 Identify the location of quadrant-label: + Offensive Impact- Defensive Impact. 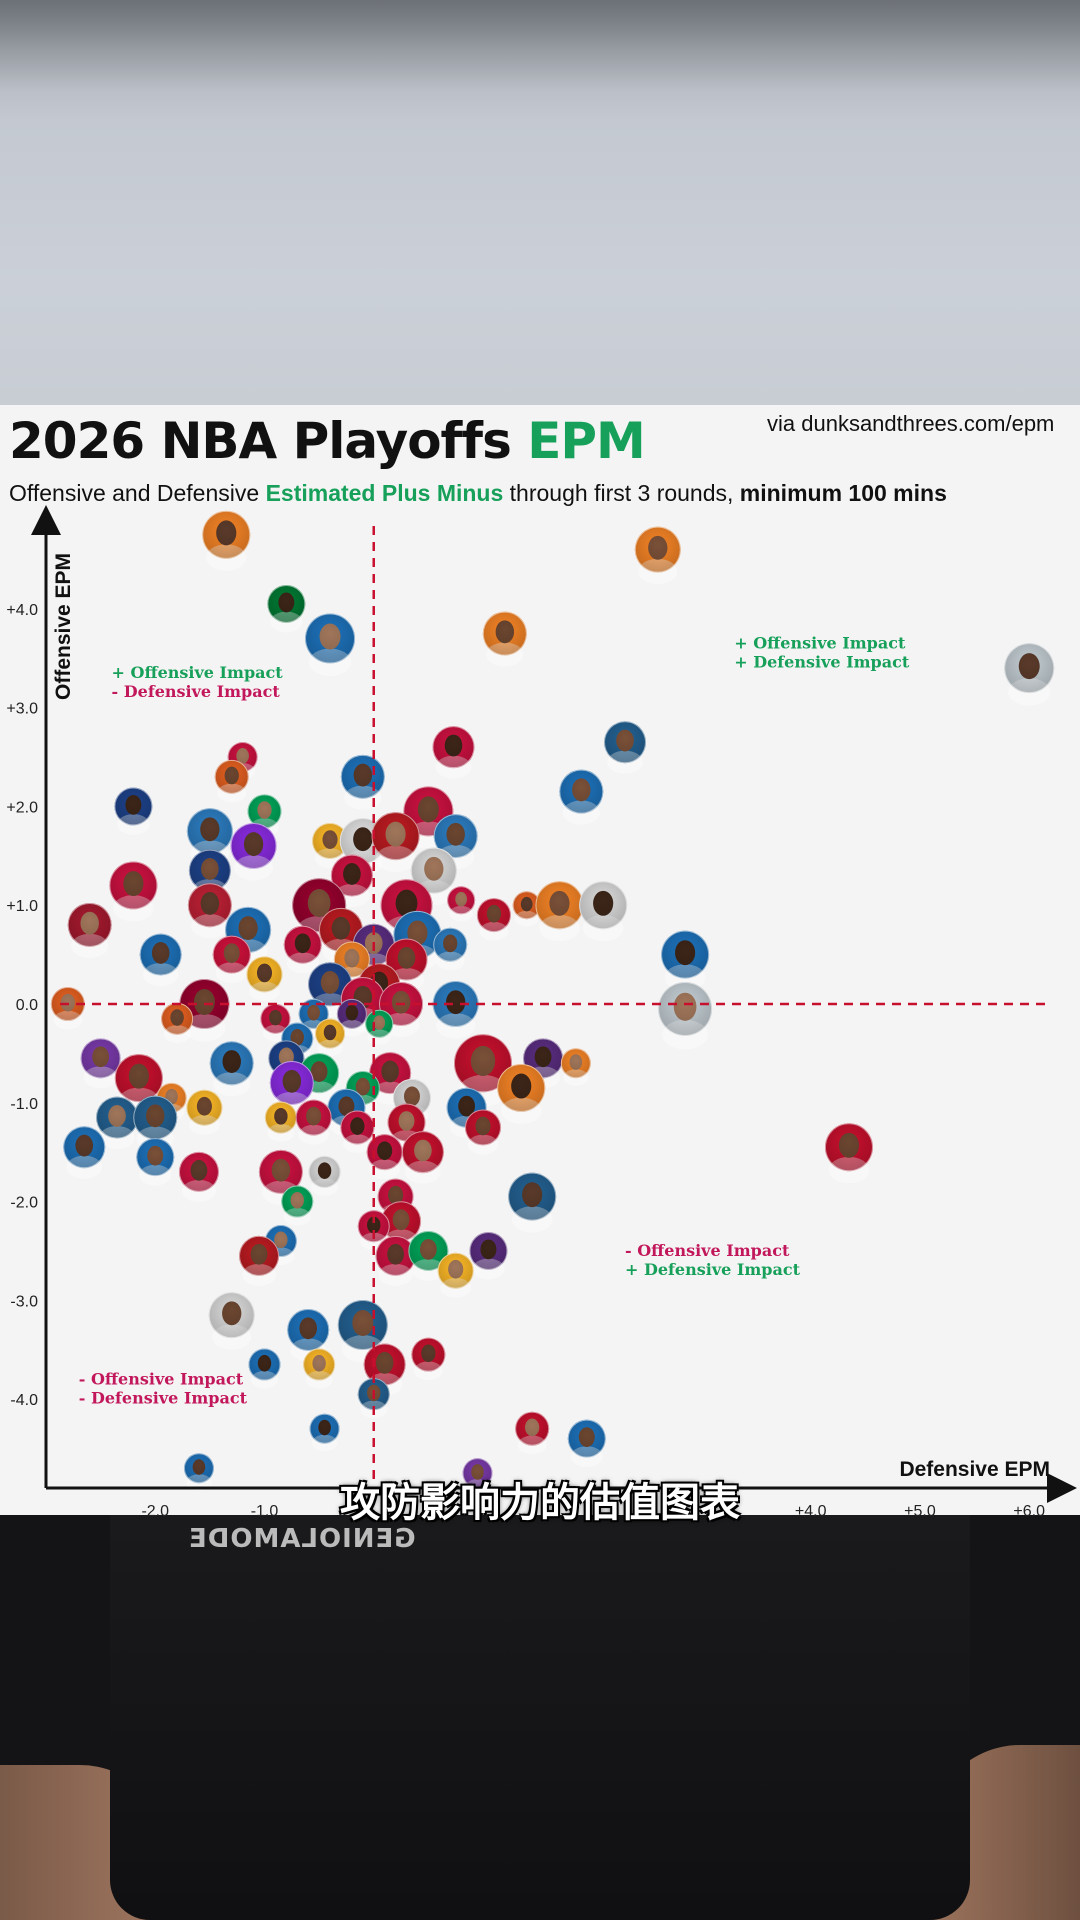
(198, 682).